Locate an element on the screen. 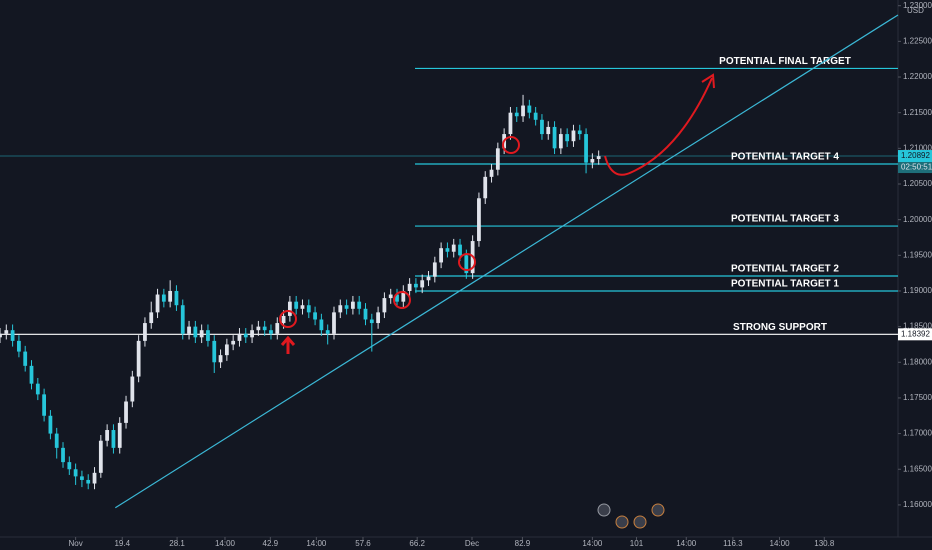 This screenshot has height=550, width=932. target-label: POTENTIAL TARGET 2 is located at coordinates (785, 269).